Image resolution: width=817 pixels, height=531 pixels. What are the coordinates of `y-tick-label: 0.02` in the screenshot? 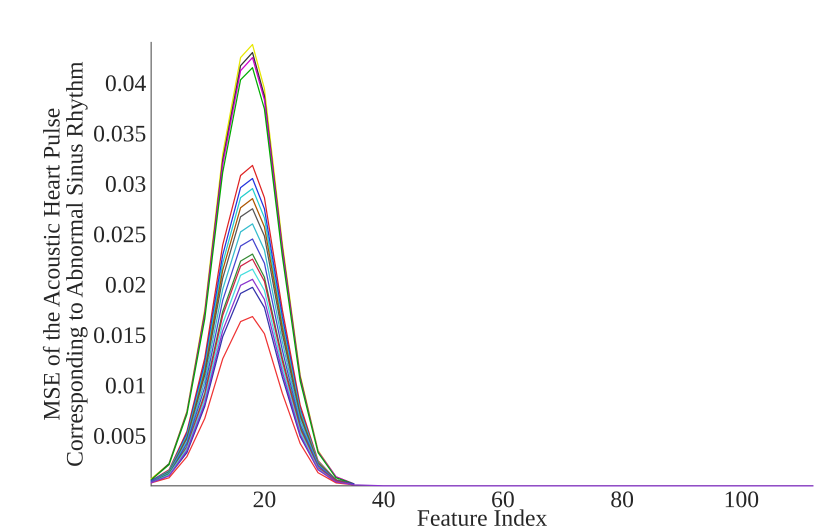 It's located at (125, 284).